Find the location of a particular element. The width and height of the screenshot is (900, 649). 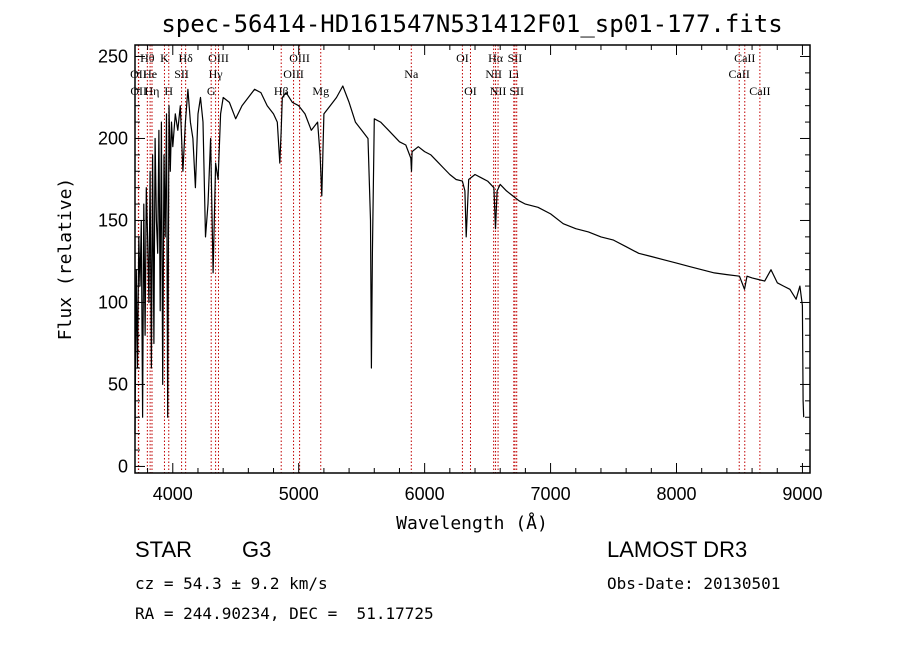

spectral-line-label: Hθ is located at coordinates (147, 58).